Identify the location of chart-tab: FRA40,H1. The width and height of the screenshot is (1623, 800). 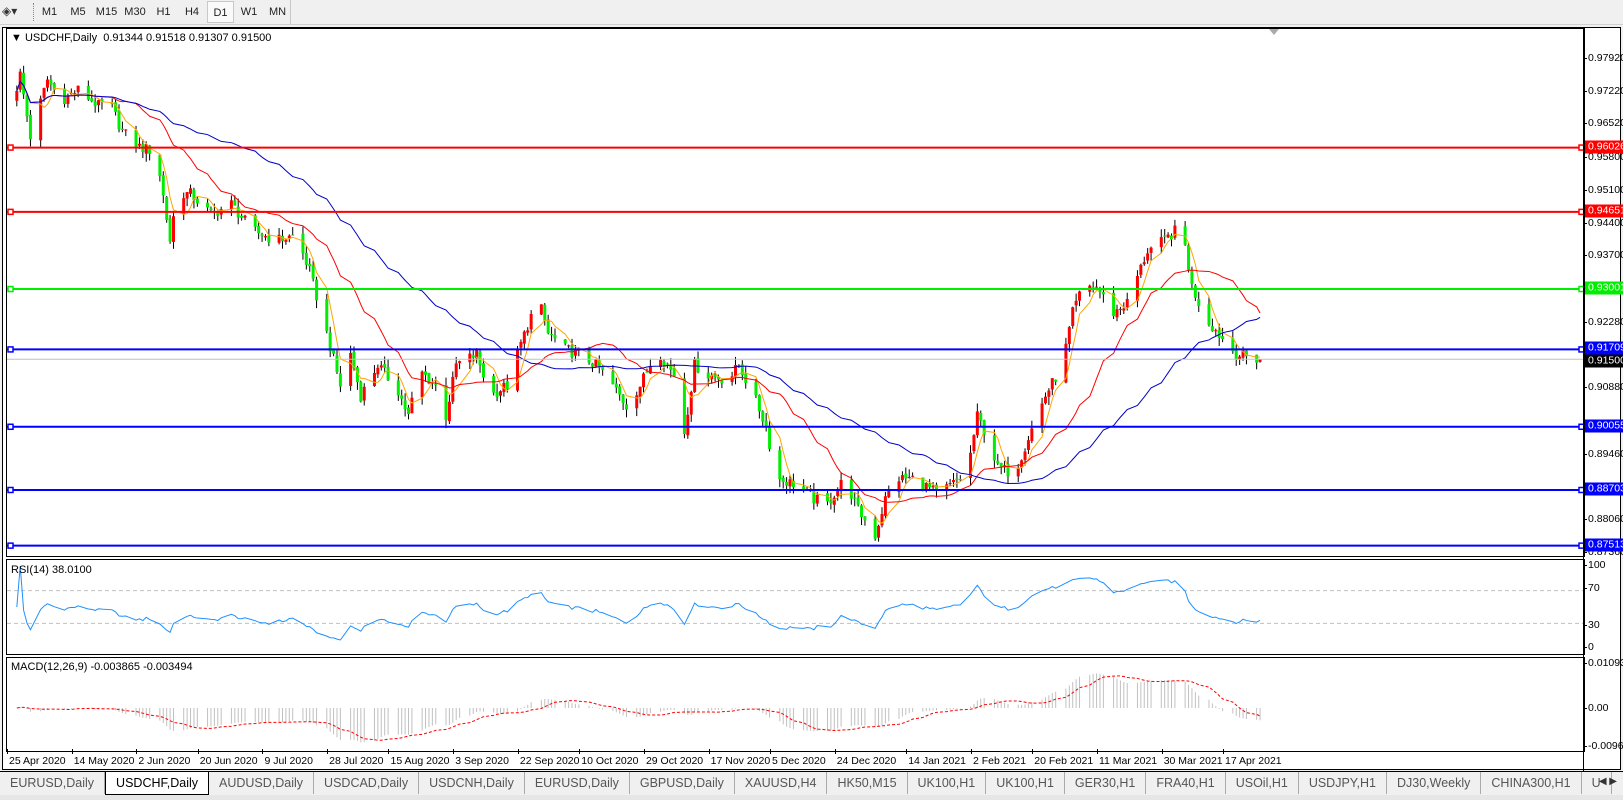
(1186, 783).